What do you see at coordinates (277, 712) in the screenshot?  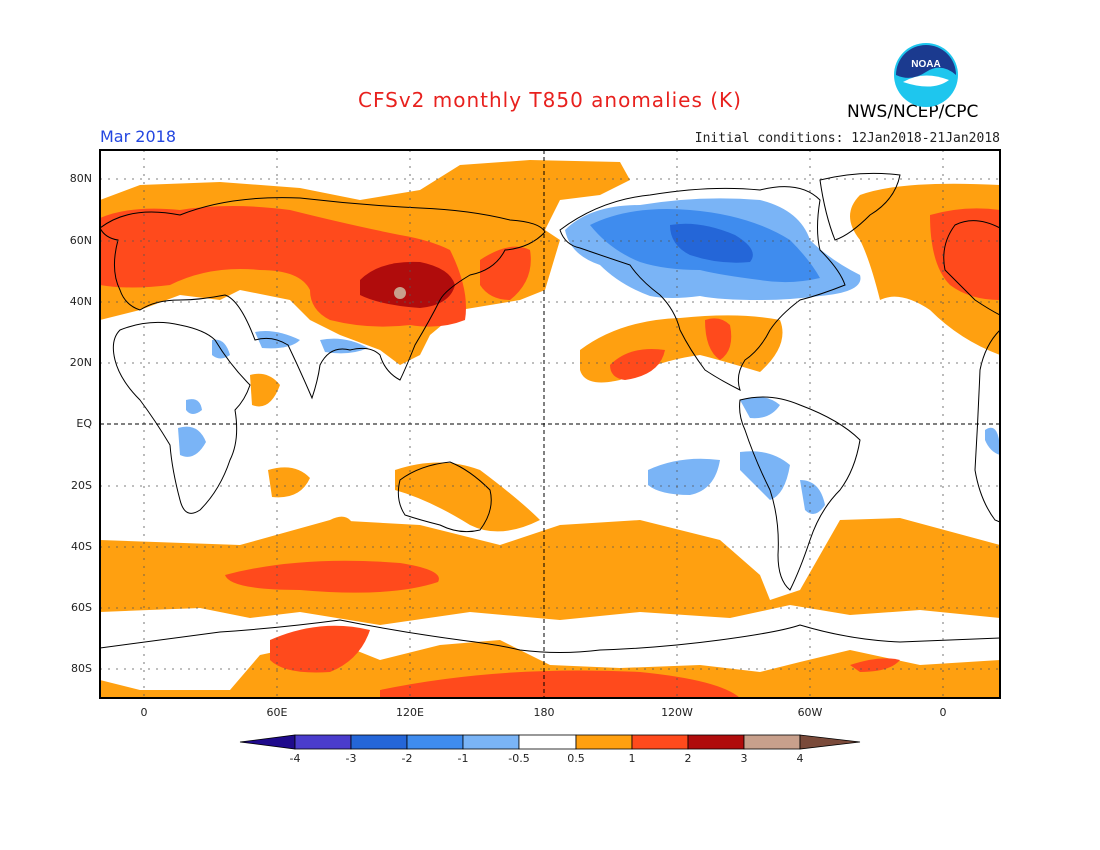 I see `lon-label: 60E` at bounding box center [277, 712].